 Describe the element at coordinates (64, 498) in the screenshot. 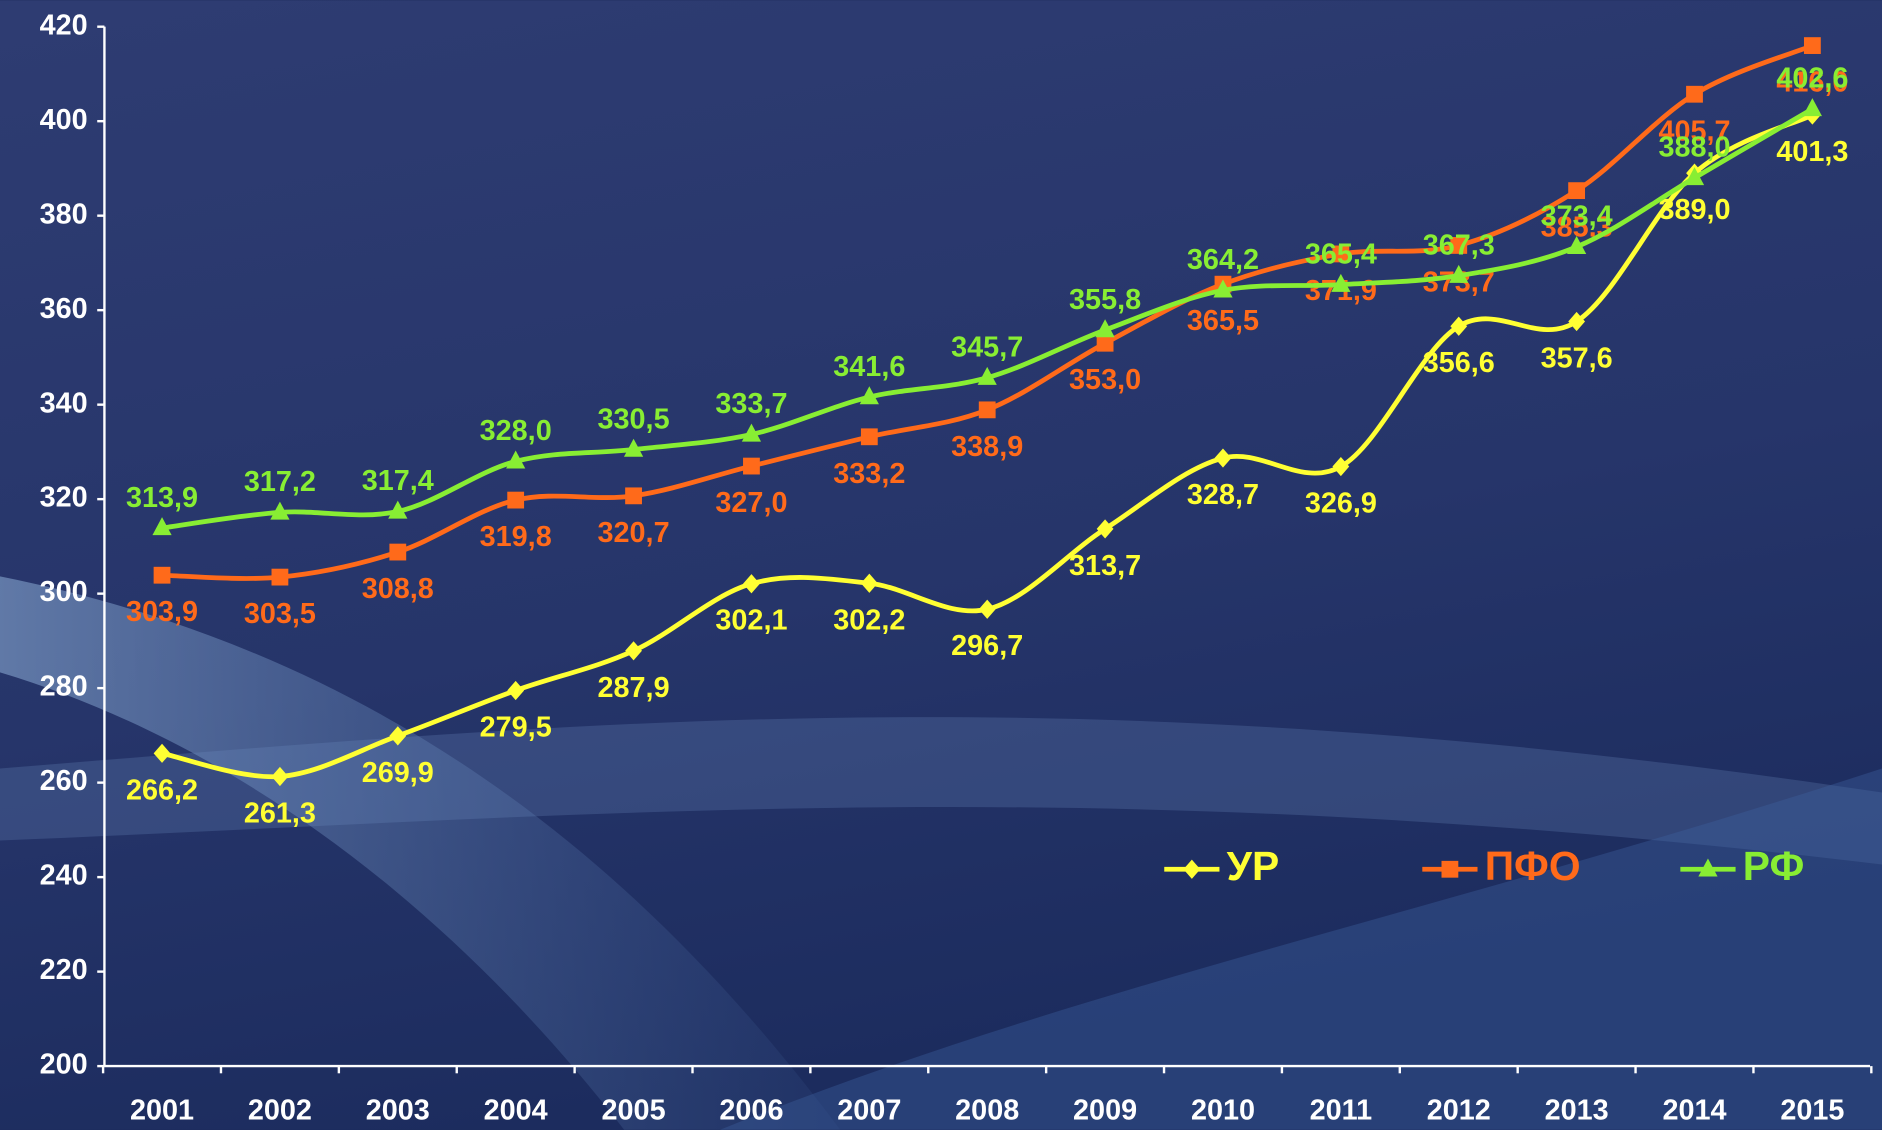

I see `y-tick-label: 320` at that location.